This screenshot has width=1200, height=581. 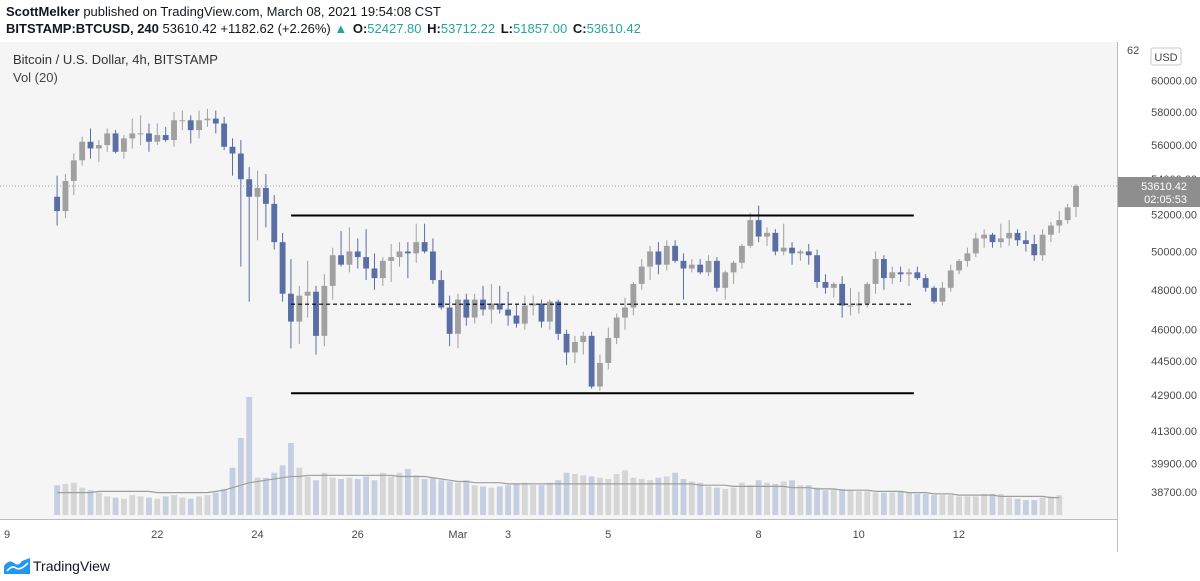 I want to click on y-tick-label: 60000.00, so click(x=1174, y=81).